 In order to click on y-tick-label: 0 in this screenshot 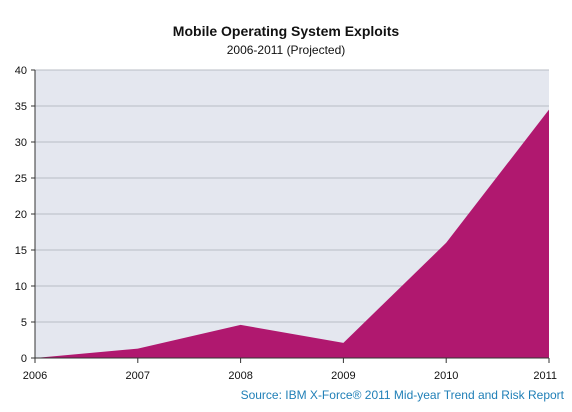, I will do `click(24, 359)`.